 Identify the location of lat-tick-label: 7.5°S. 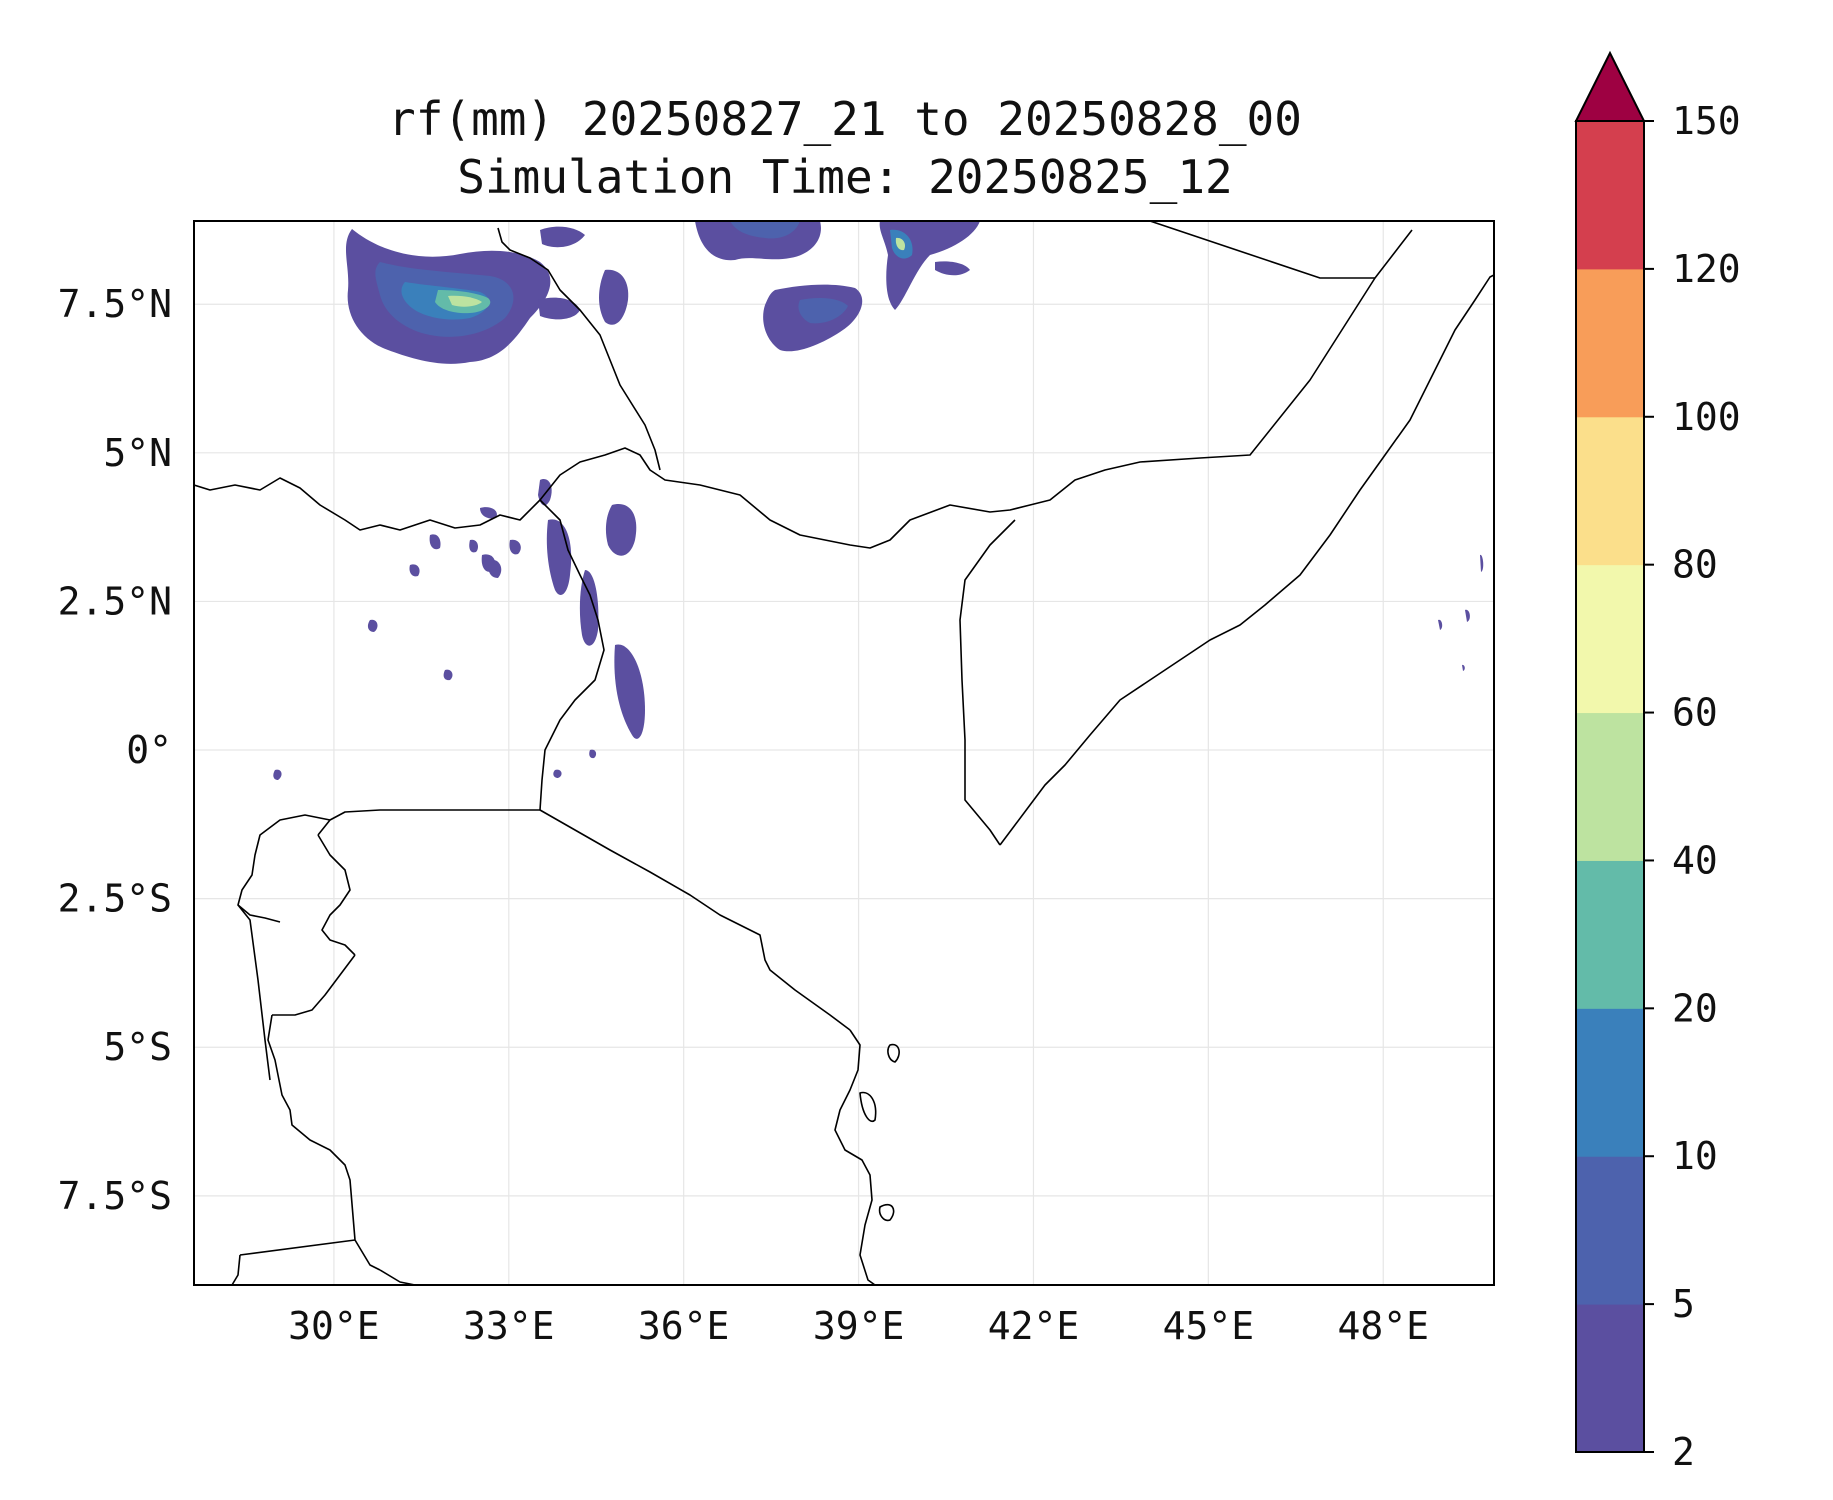
(115, 1196).